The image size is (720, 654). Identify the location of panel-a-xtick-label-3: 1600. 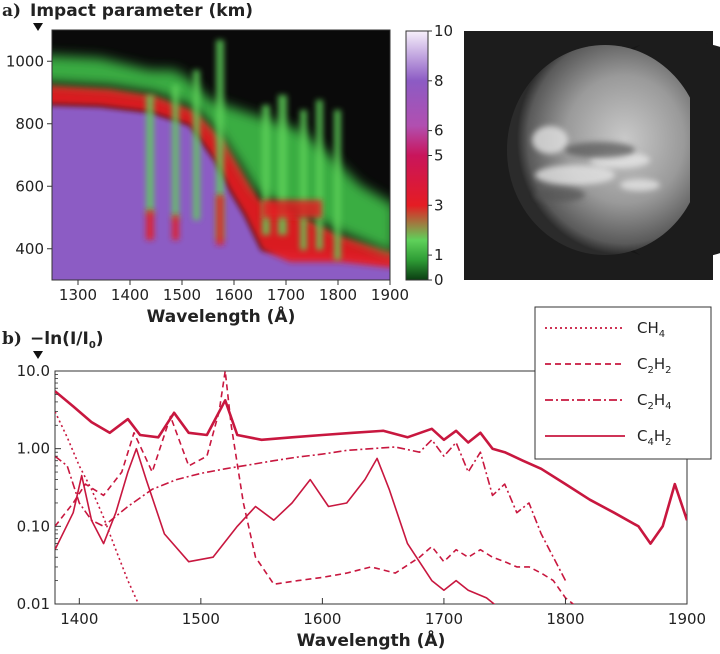
(234, 295).